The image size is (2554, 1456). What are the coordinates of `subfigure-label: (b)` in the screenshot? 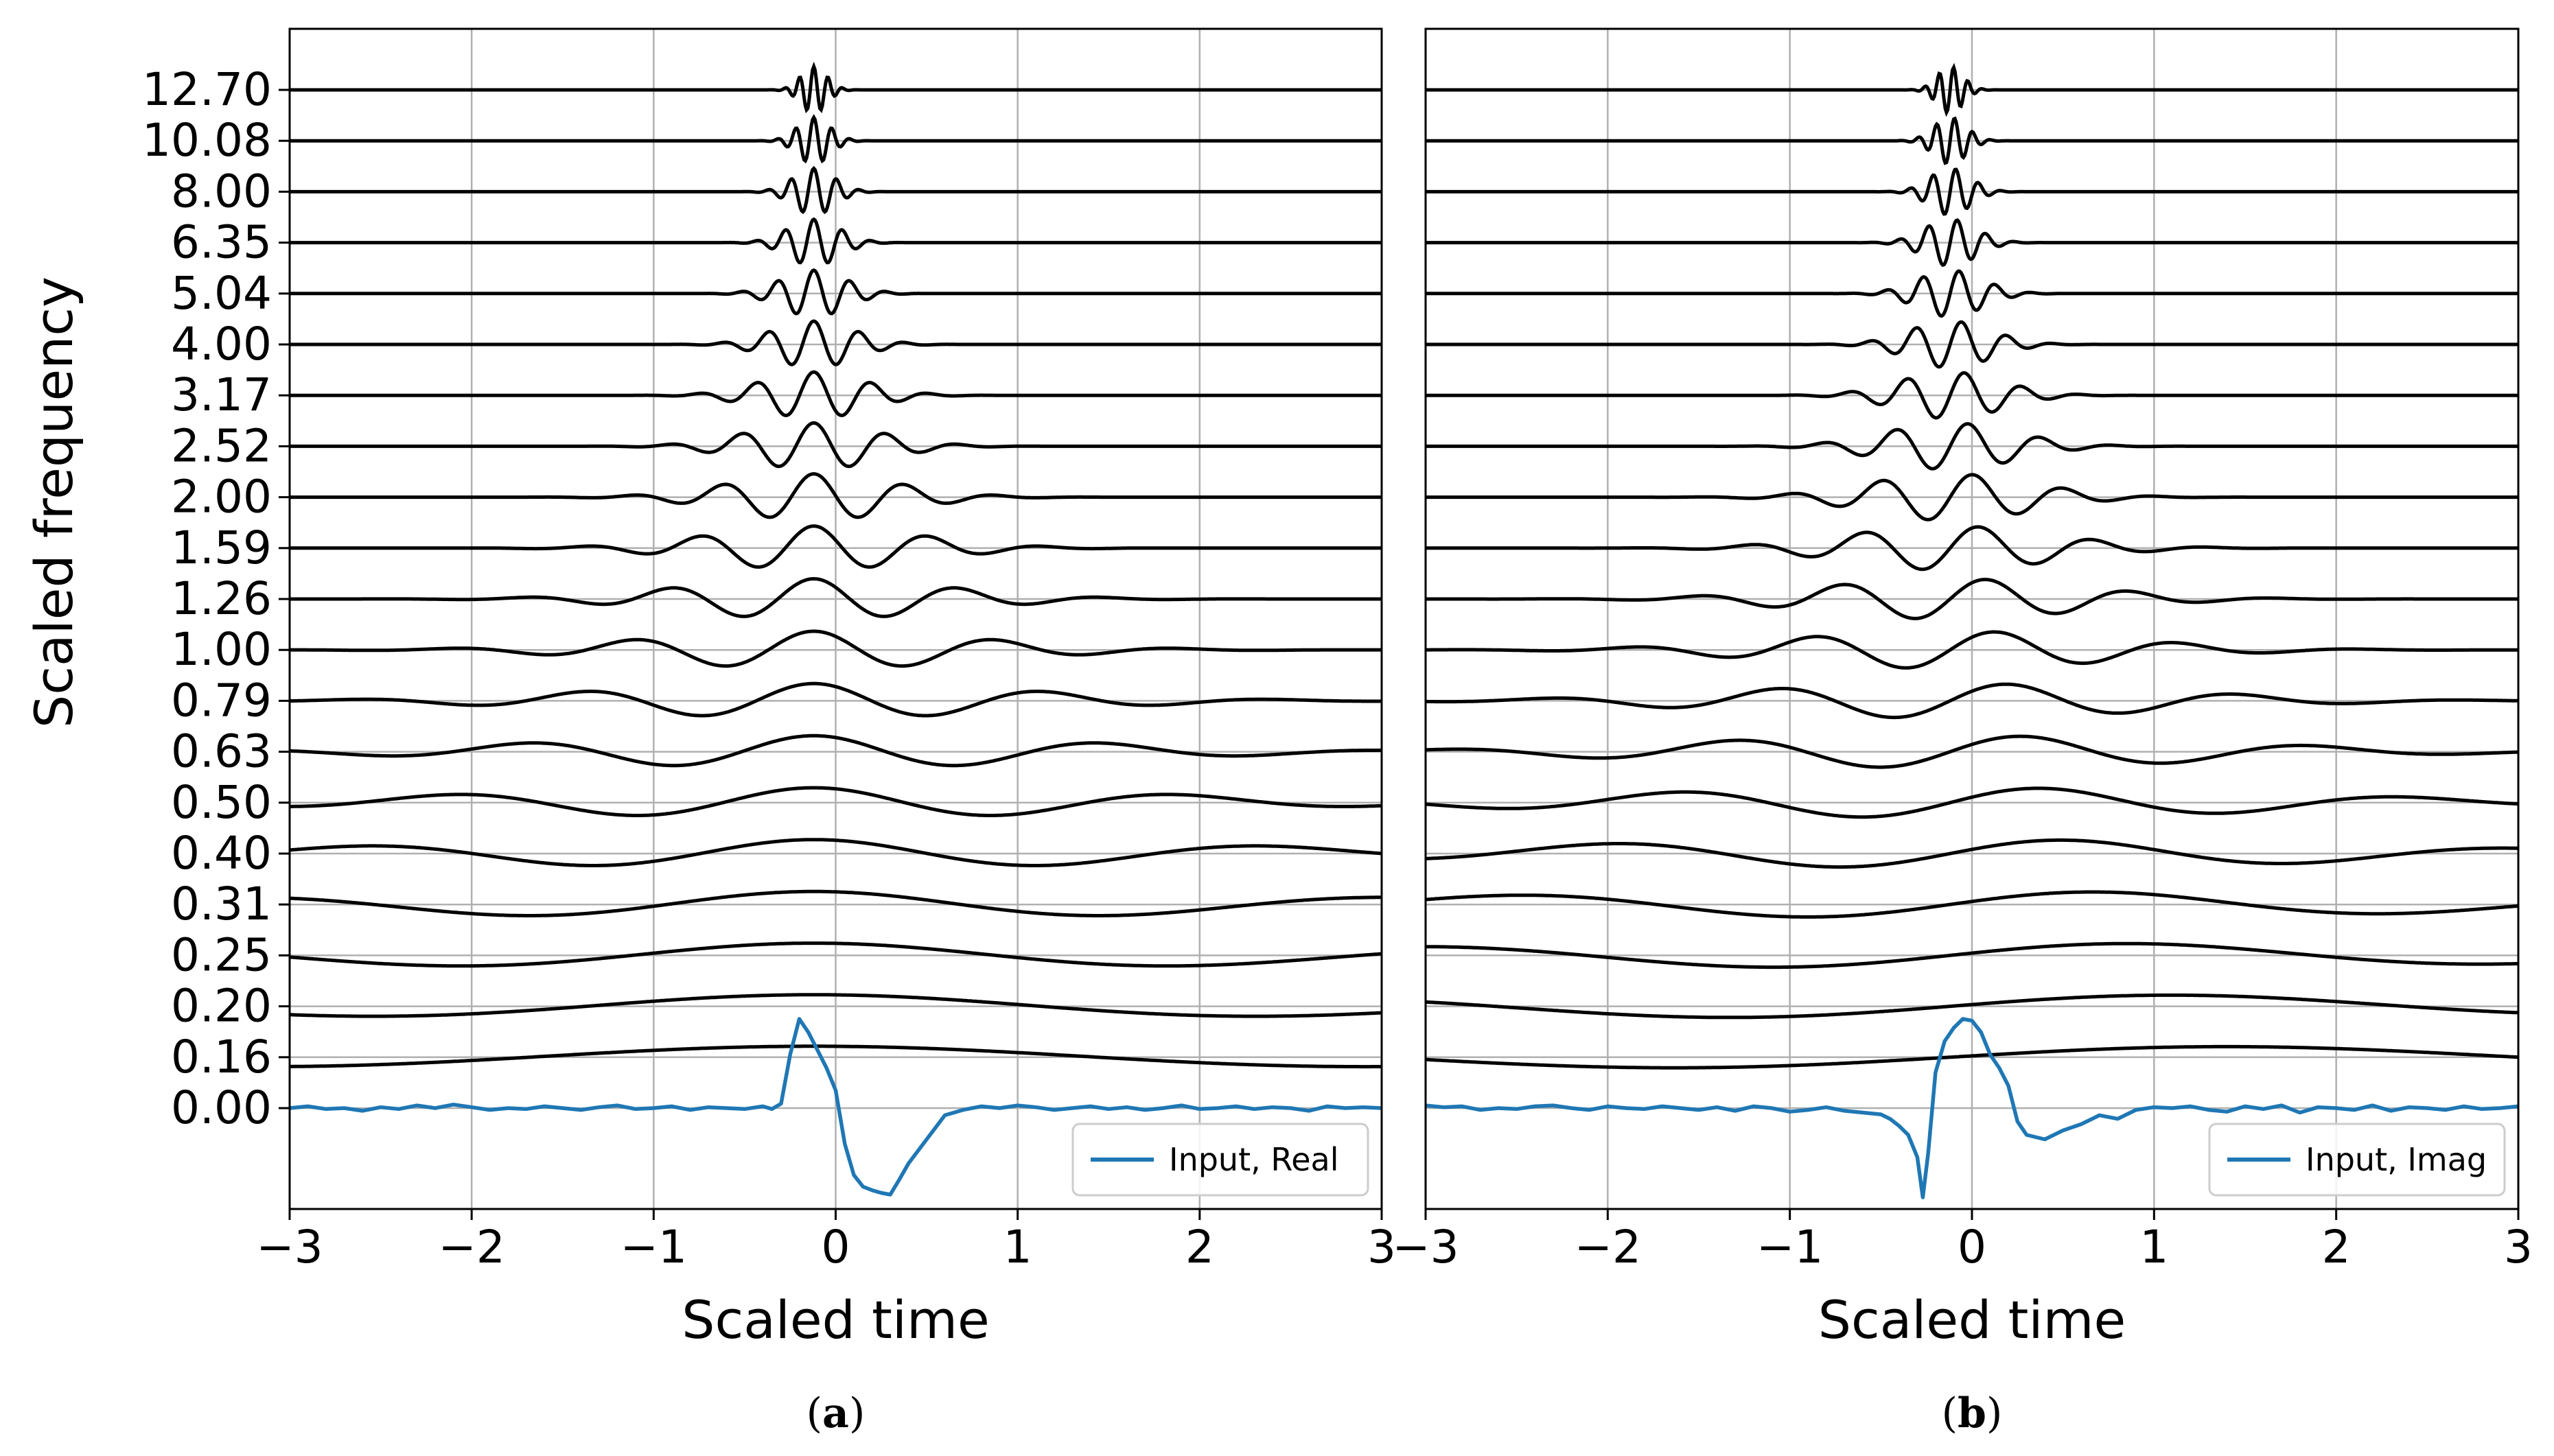 It's located at (1973, 1413).